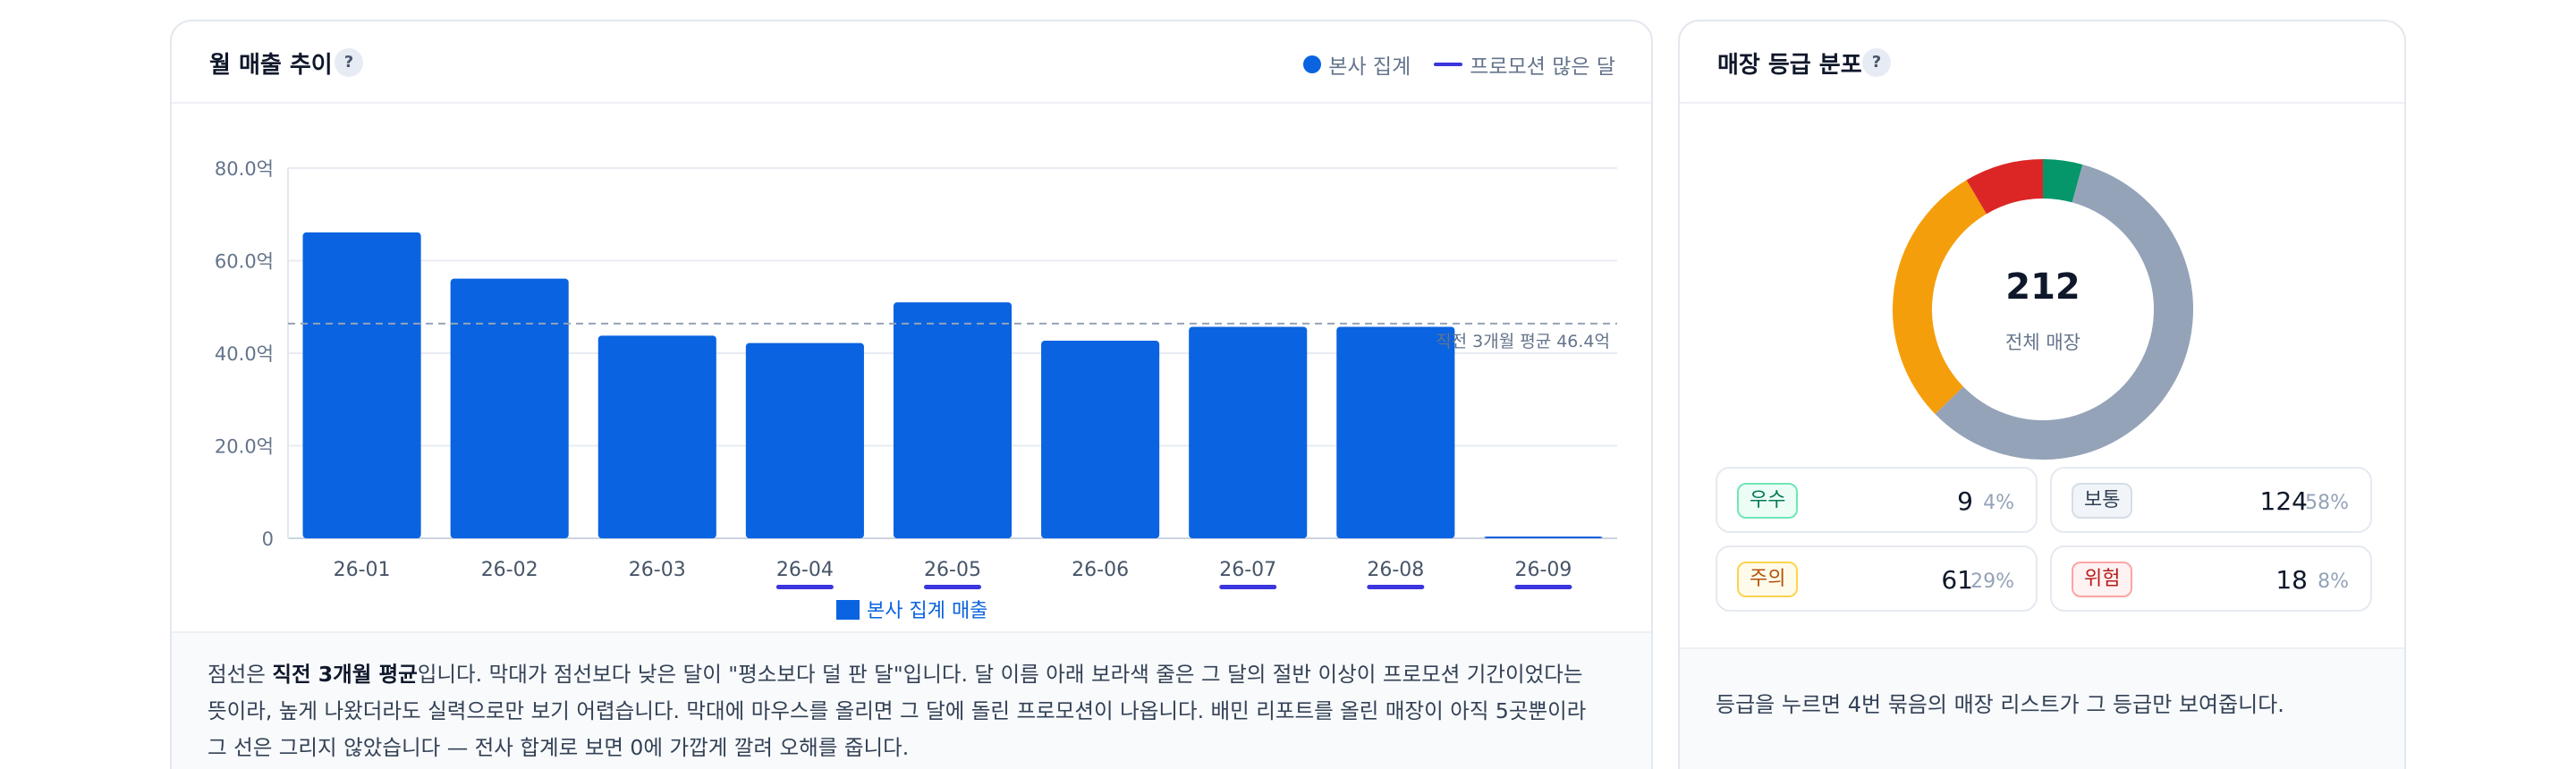 This screenshot has width=2576, height=769. What do you see at coordinates (1992, 582) in the screenshot?
I see `grade-pct: 29%` at bounding box center [1992, 582].